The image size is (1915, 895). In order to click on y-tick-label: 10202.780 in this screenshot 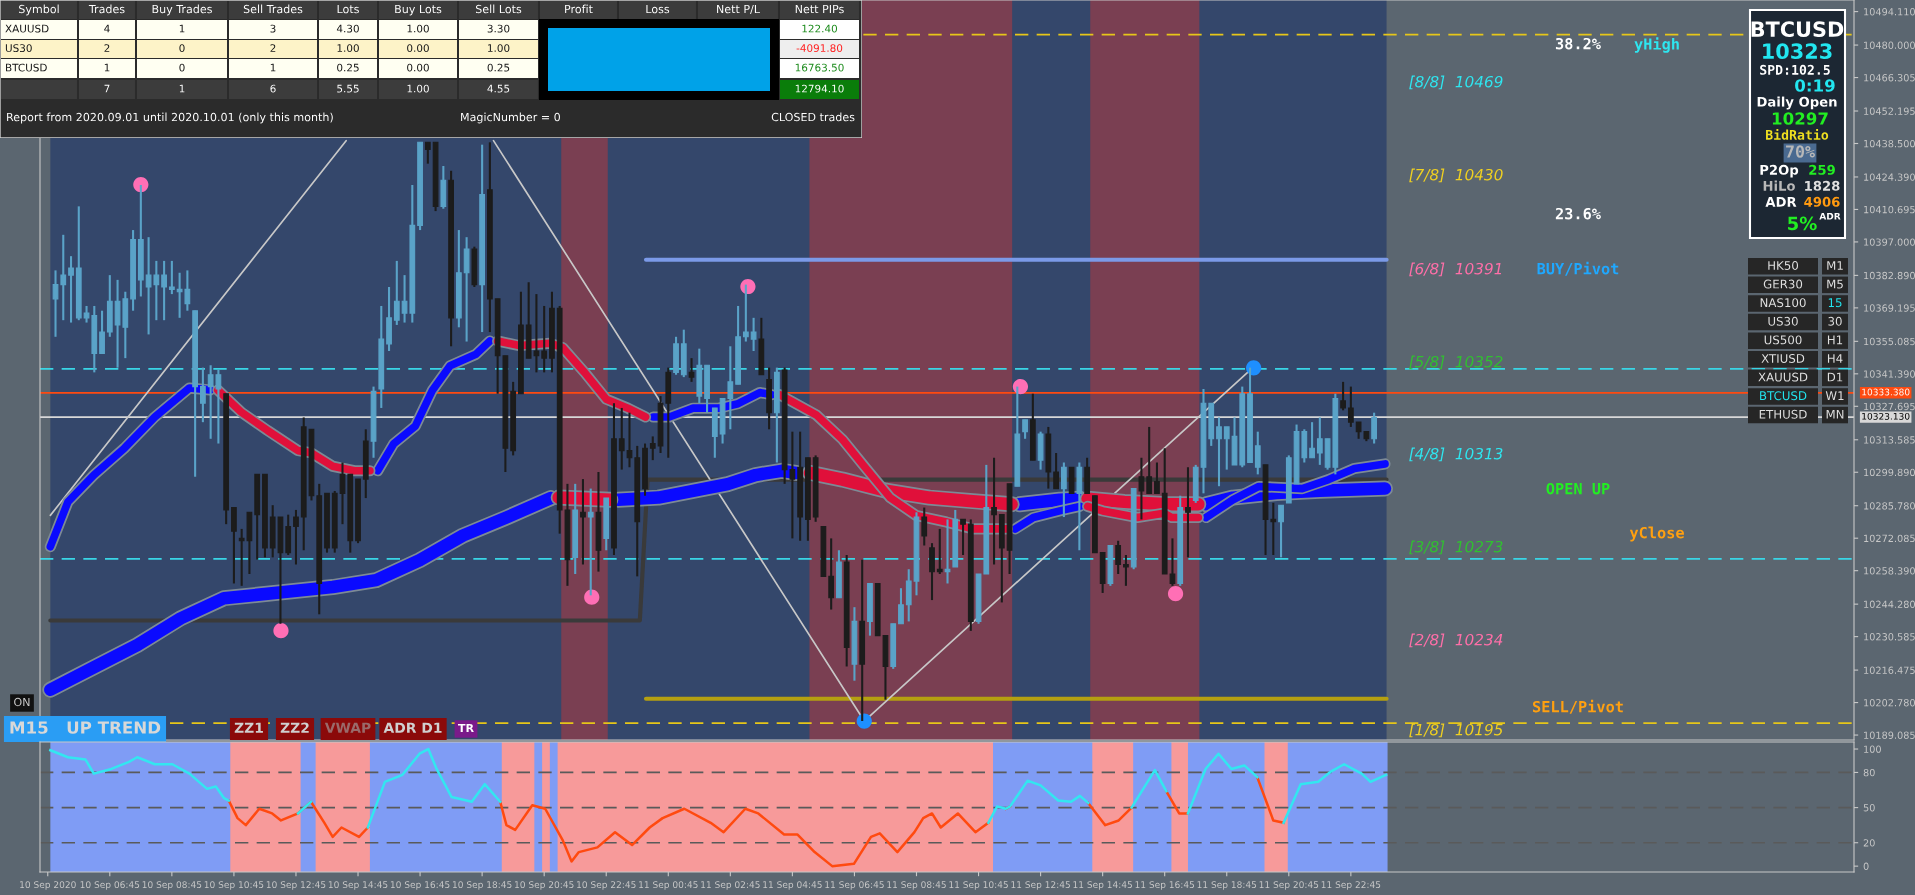, I will do `click(1889, 703)`.